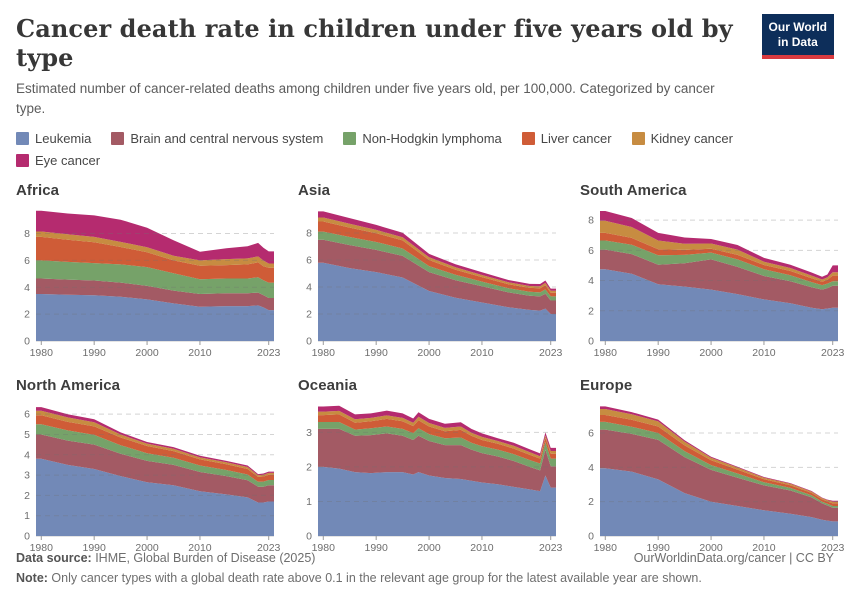 The width and height of the screenshot is (850, 600). Describe the element at coordinates (682, 138) in the screenshot. I see `legend-item: Kidney cancer` at that location.